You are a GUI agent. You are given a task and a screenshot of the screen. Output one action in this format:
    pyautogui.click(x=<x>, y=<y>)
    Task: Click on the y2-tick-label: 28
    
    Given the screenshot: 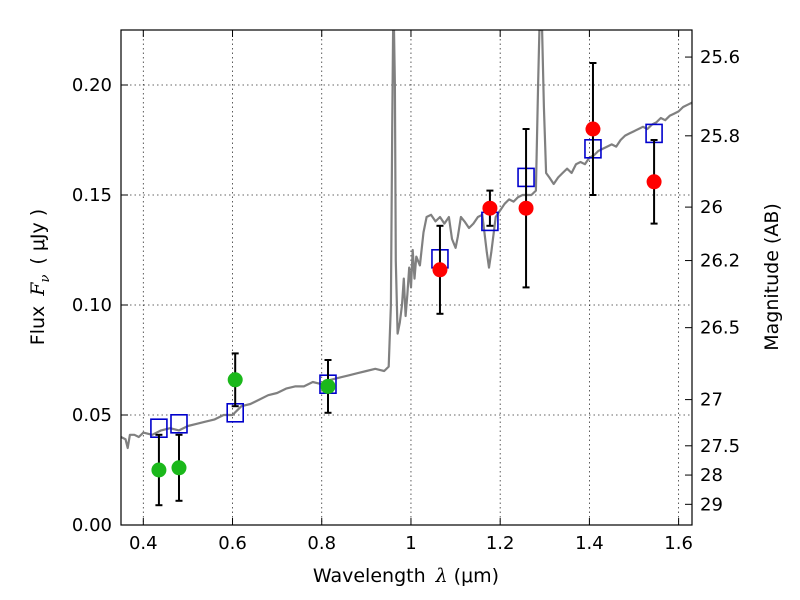 What is the action you would take?
    pyautogui.click(x=711, y=475)
    